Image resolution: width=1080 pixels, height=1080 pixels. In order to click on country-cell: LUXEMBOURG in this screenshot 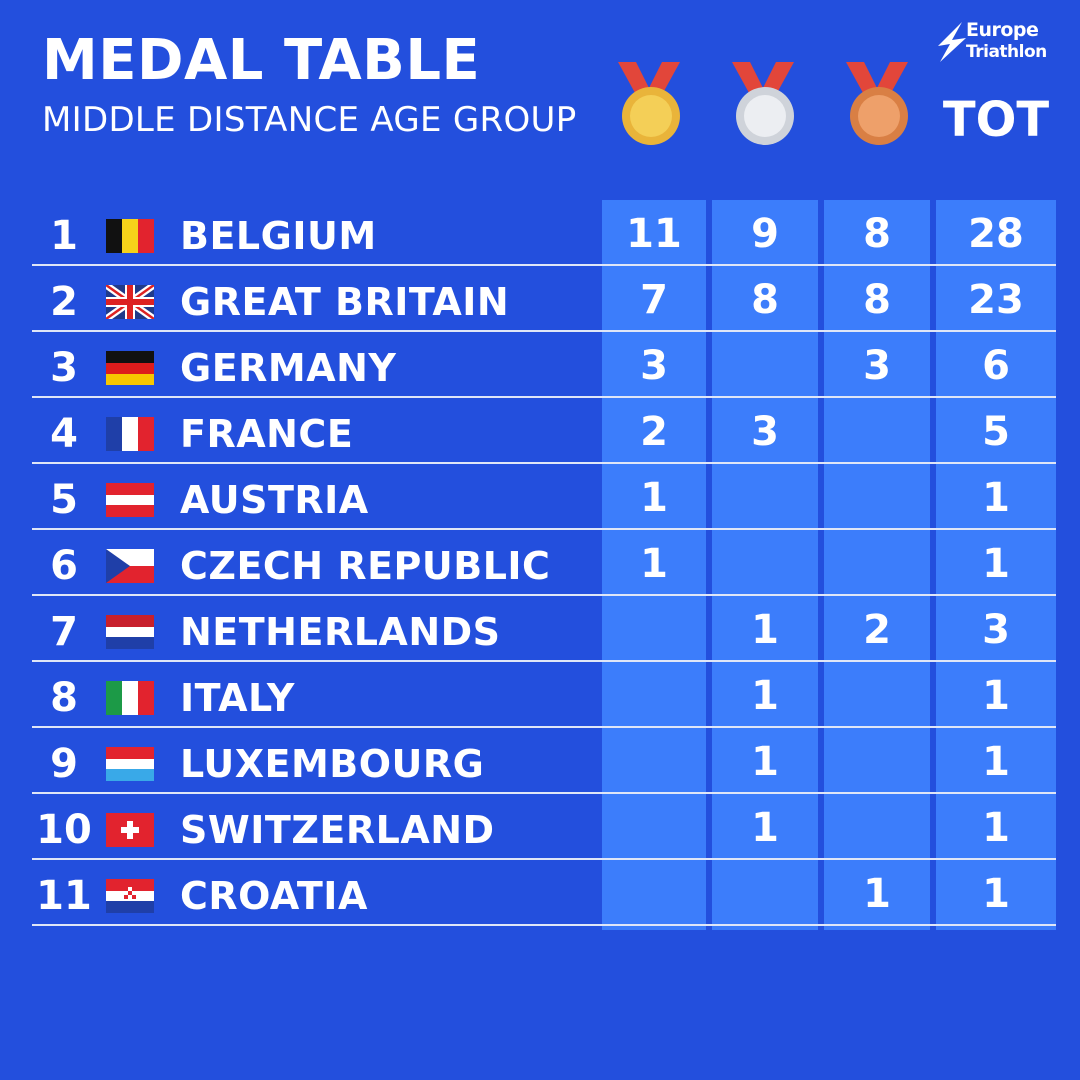, I will do `click(332, 764)`.